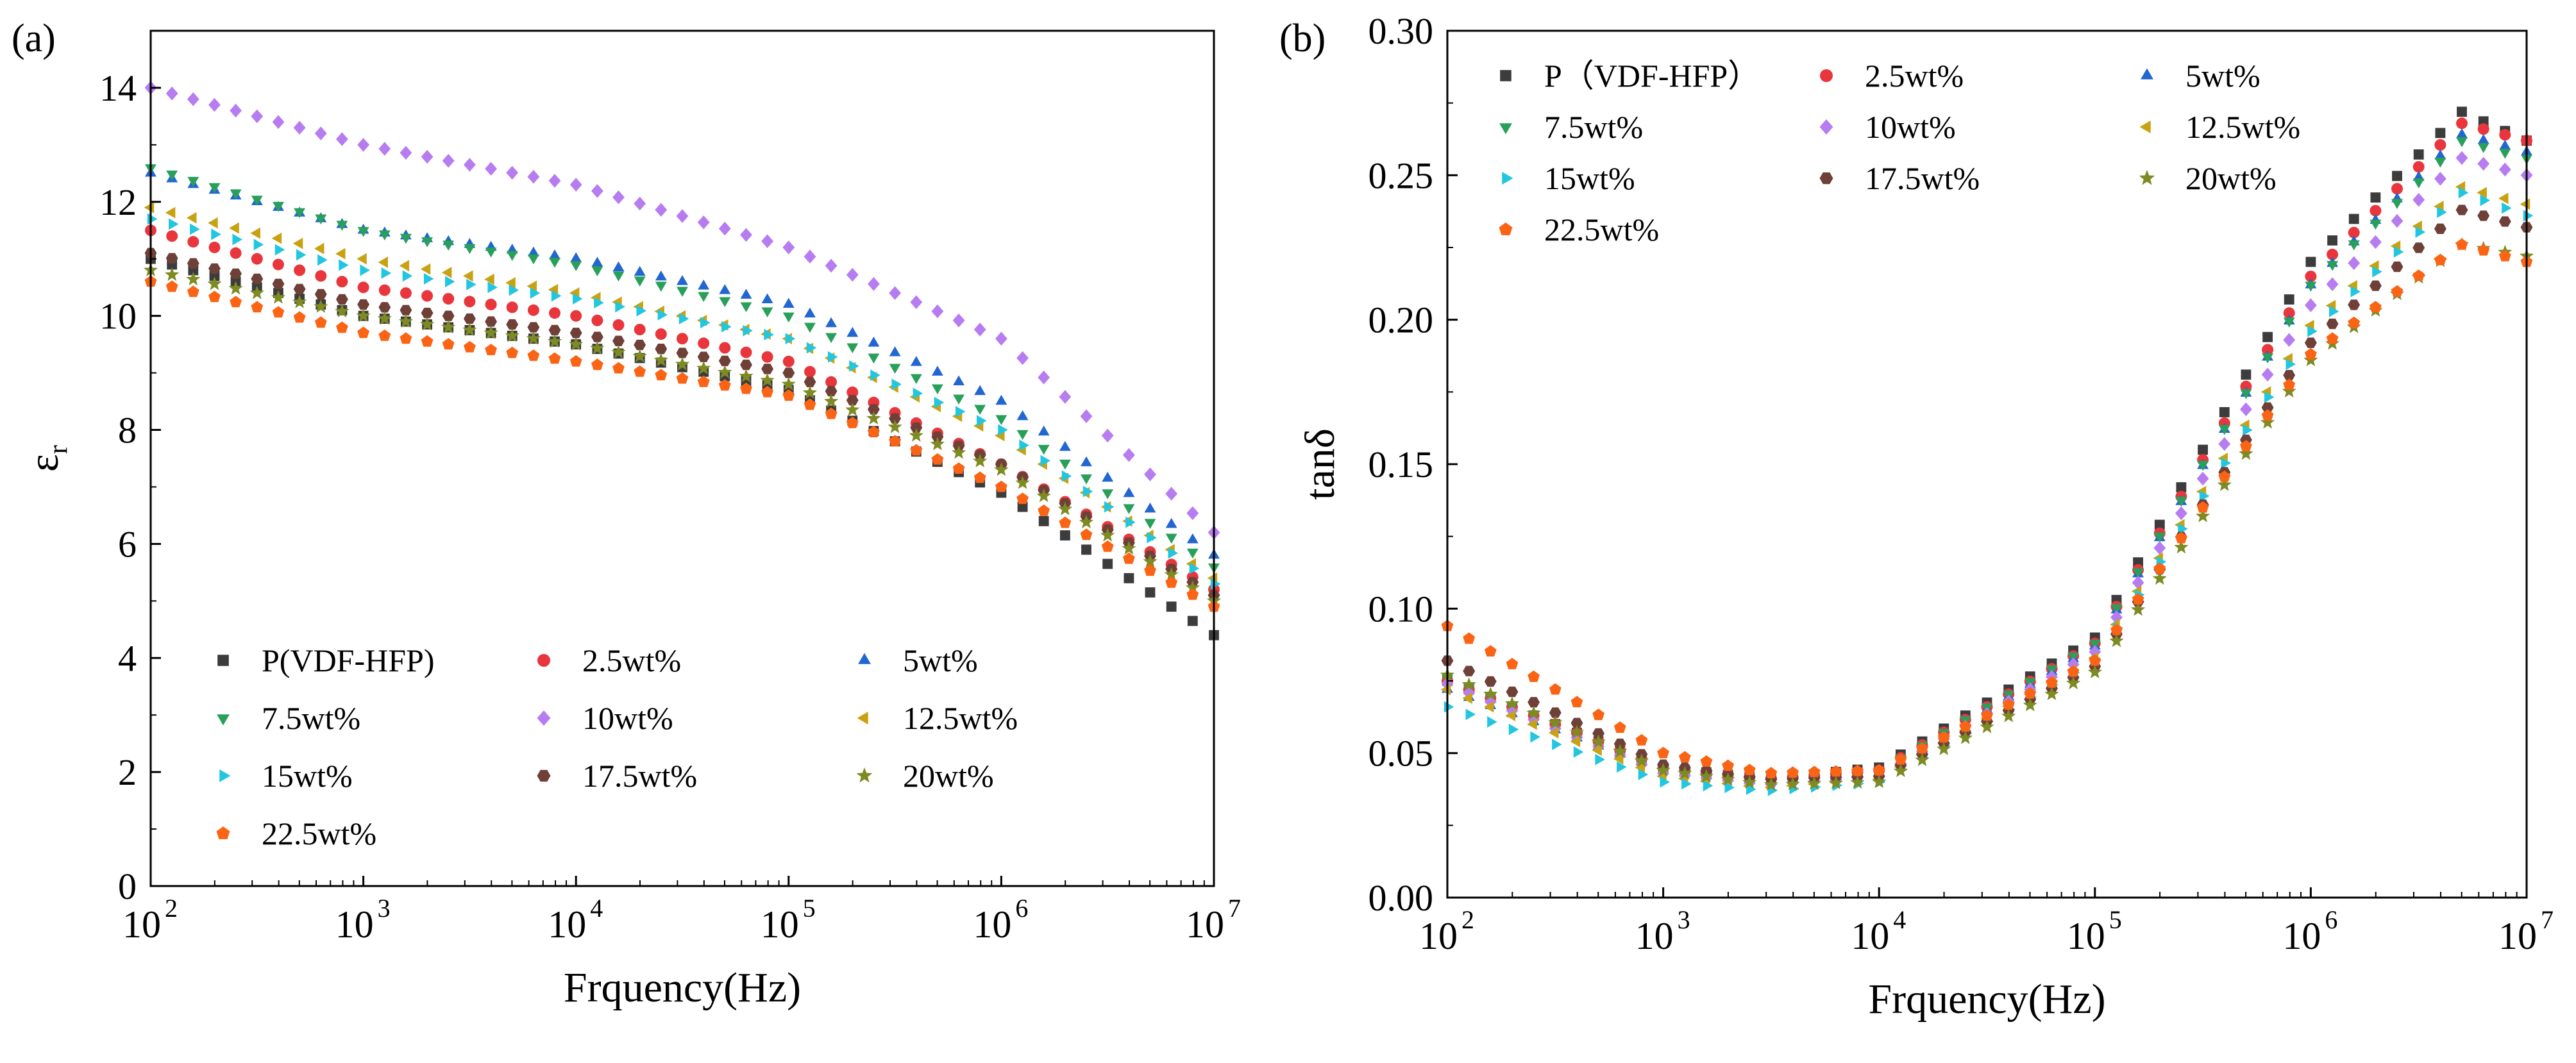 This screenshot has width=2576, height=1063. What do you see at coordinates (127, 886) in the screenshot?
I see `y-tick-label: 0` at bounding box center [127, 886].